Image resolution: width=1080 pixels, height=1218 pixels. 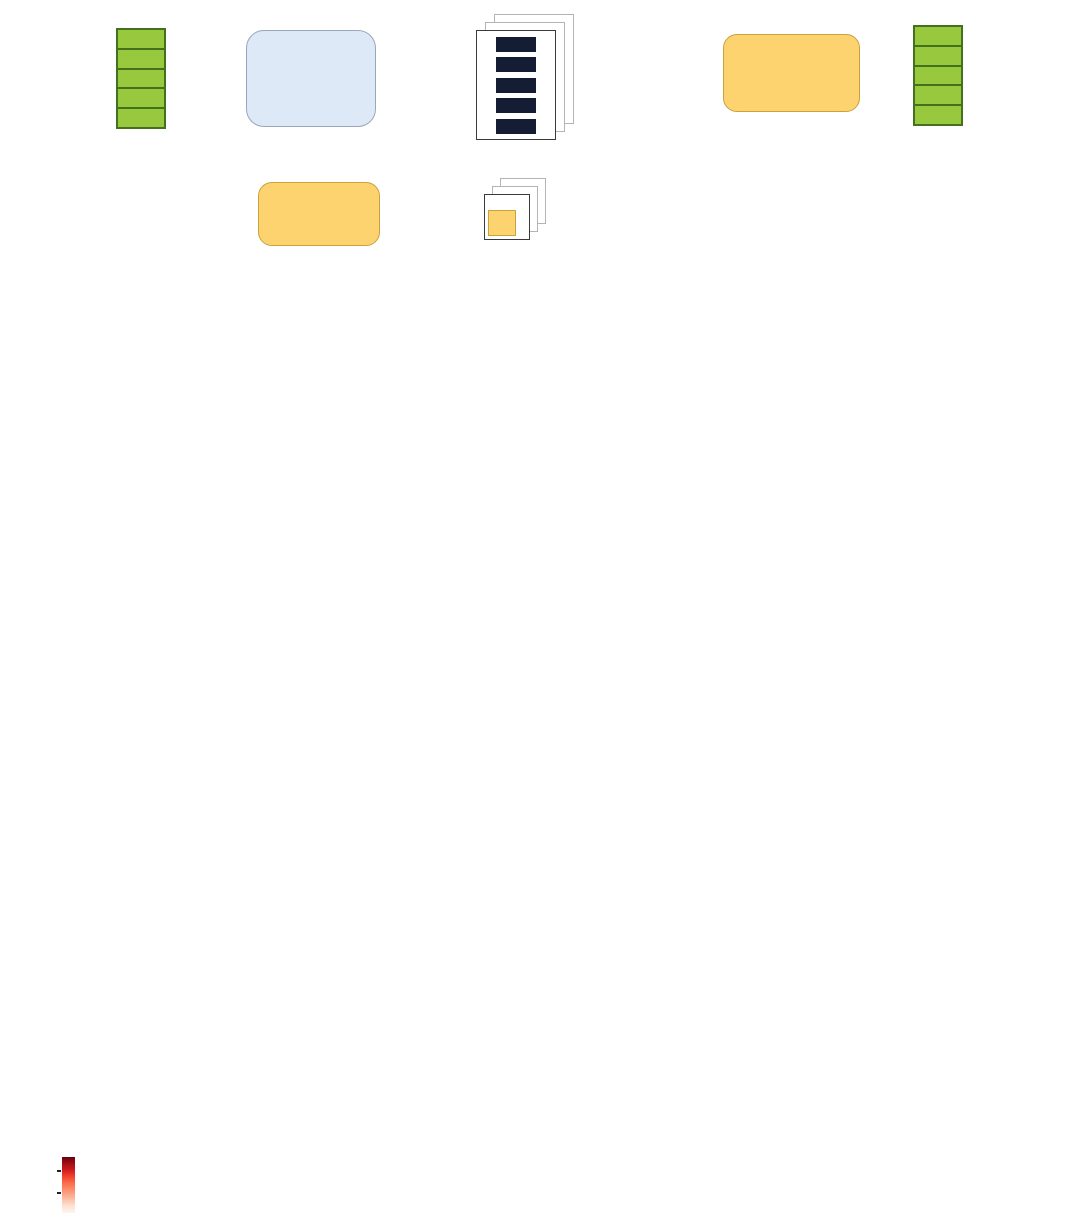 What do you see at coordinates (533, 1163) in the screenshot?
I see `gene-column-labels` at bounding box center [533, 1163].